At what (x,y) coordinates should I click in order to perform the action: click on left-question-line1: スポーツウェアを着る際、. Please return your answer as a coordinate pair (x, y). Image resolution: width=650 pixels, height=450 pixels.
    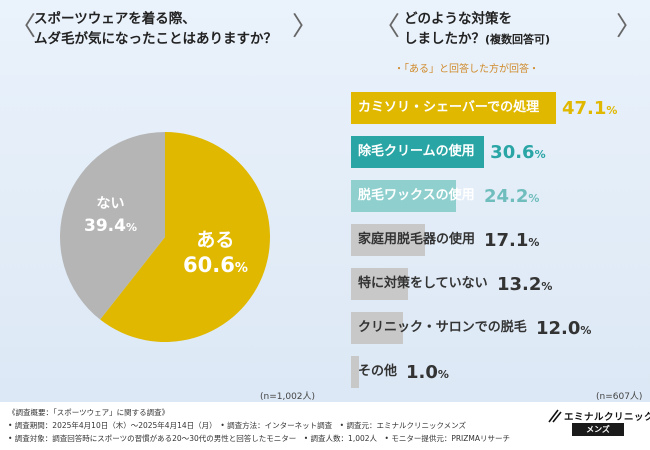
    Looking at the image, I should click on (115, 19).